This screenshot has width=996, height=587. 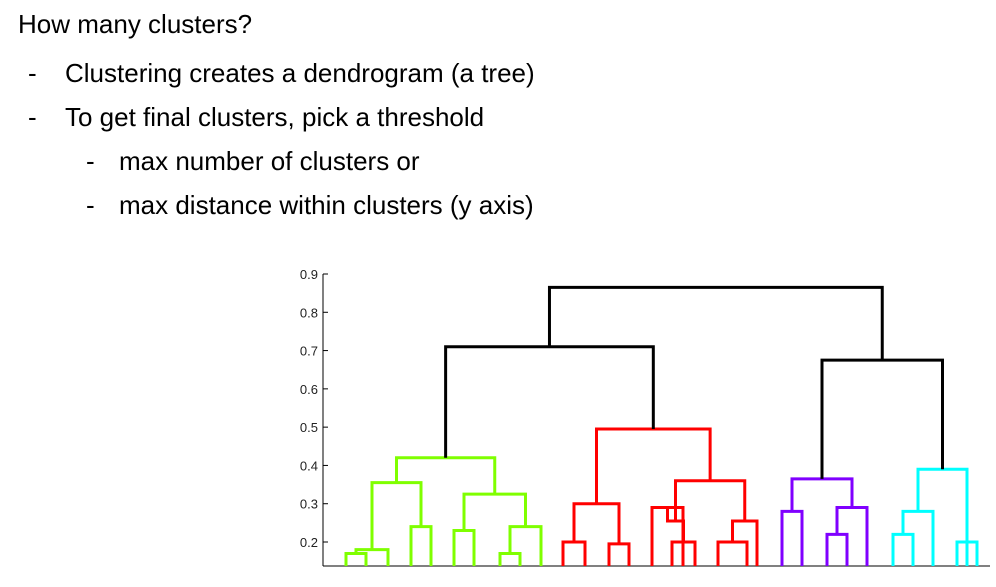 What do you see at coordinates (309, 351) in the screenshot?
I see `y-tick-label: 0.7` at bounding box center [309, 351].